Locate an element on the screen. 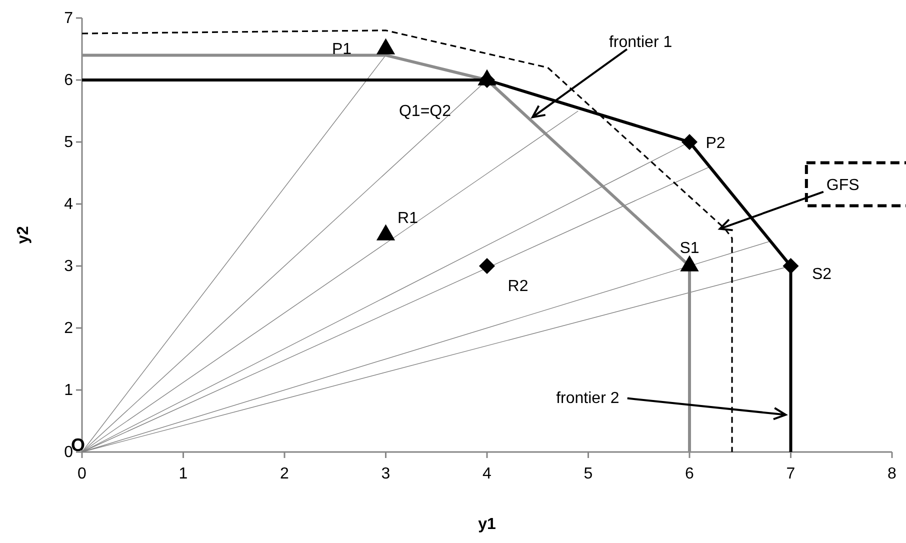  x-tick-label: 0 is located at coordinates (82, 474).